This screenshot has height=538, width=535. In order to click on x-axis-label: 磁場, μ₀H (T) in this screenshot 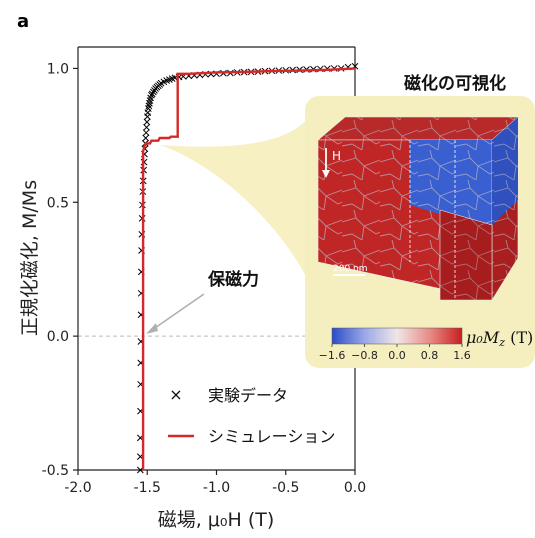, I will do `click(216, 520)`.